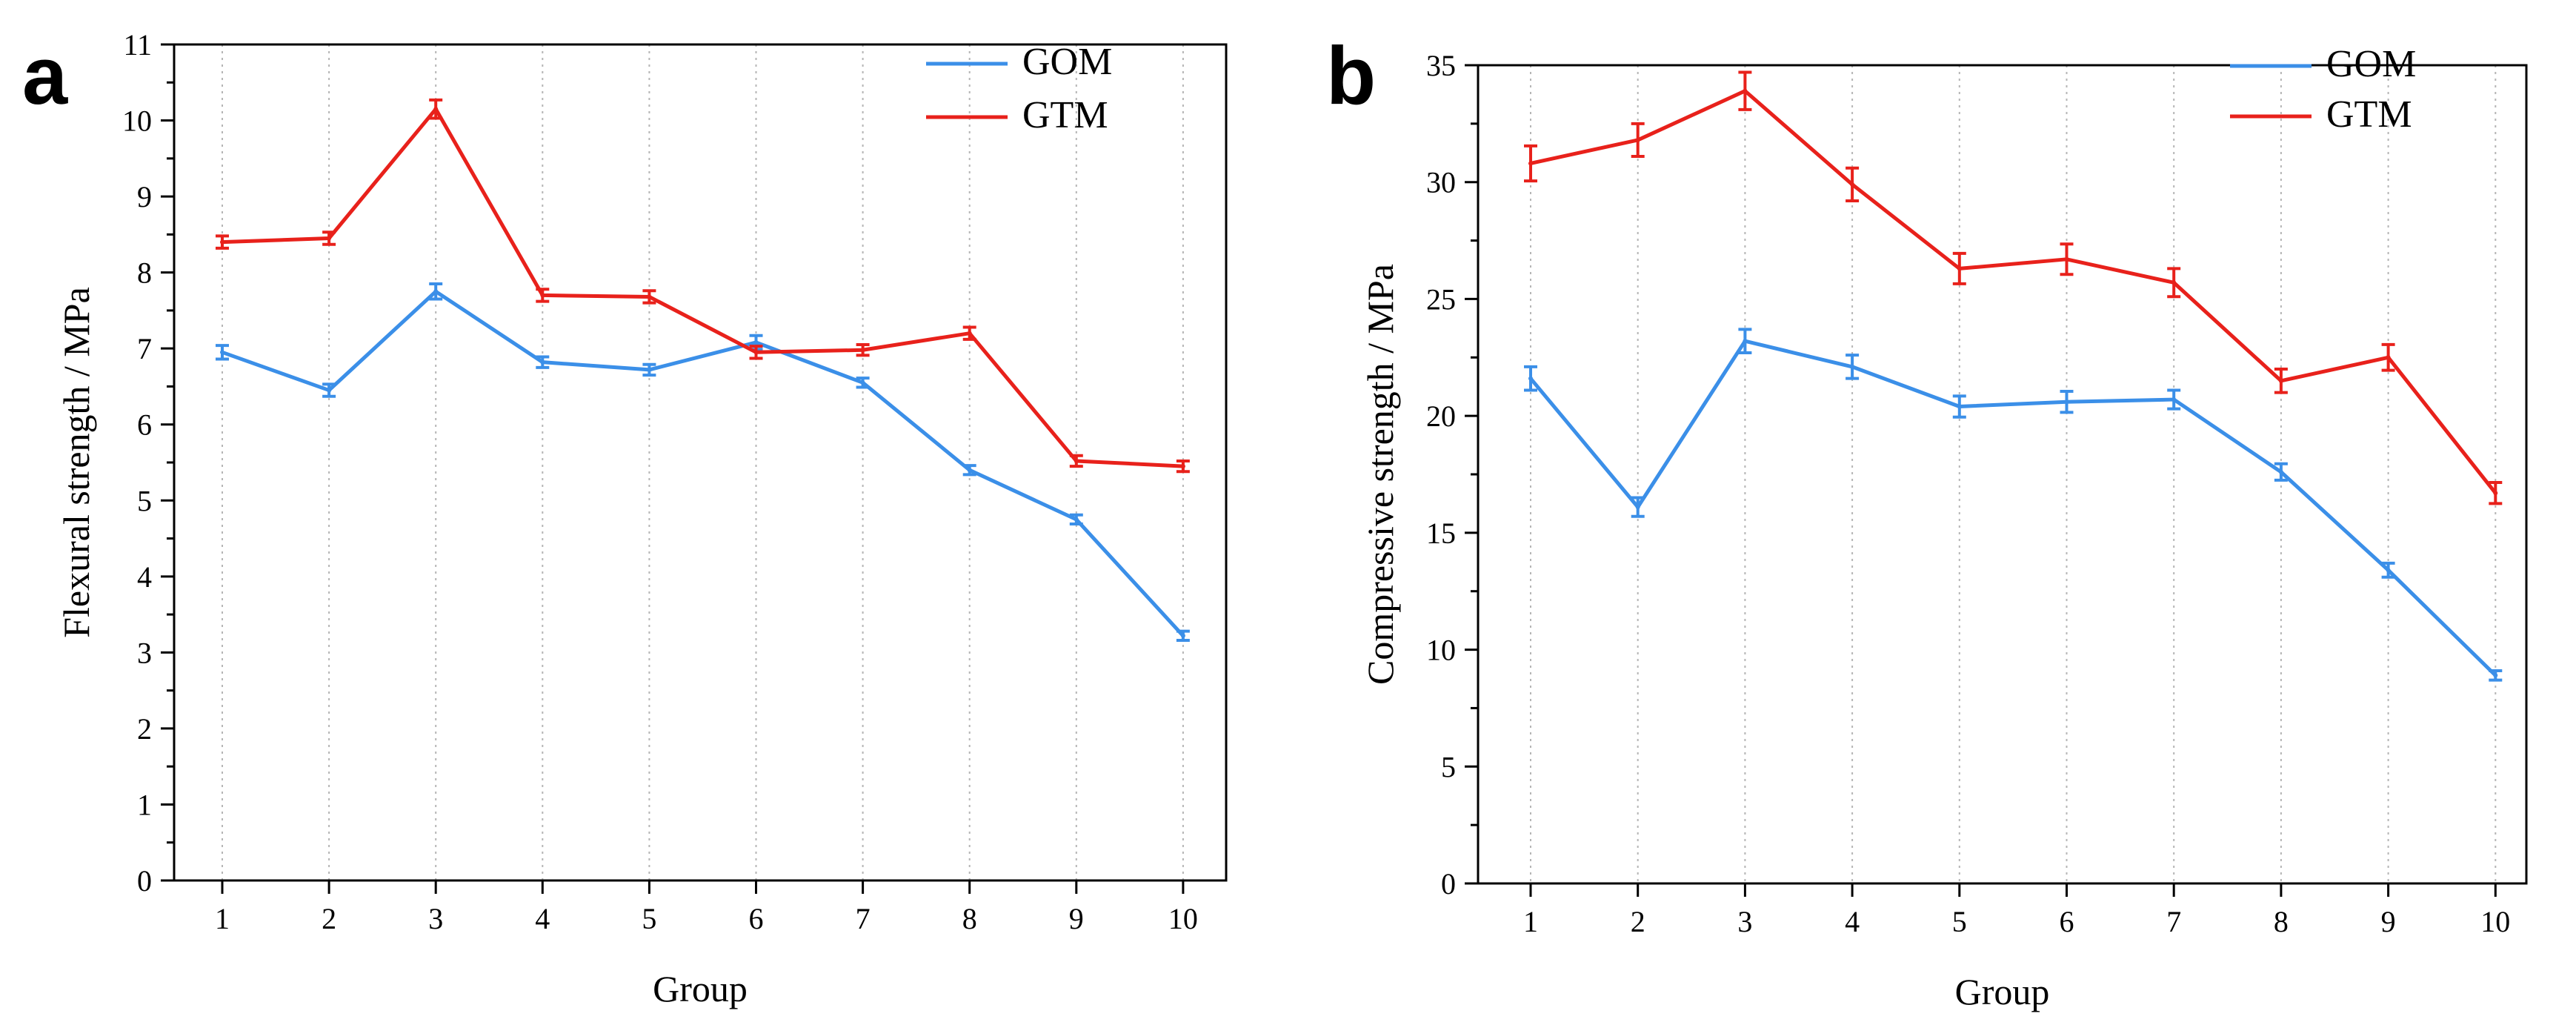 This screenshot has height=1025, width=2576. I want to click on y-axis-label: Flexural strength / MPa, so click(76, 463).